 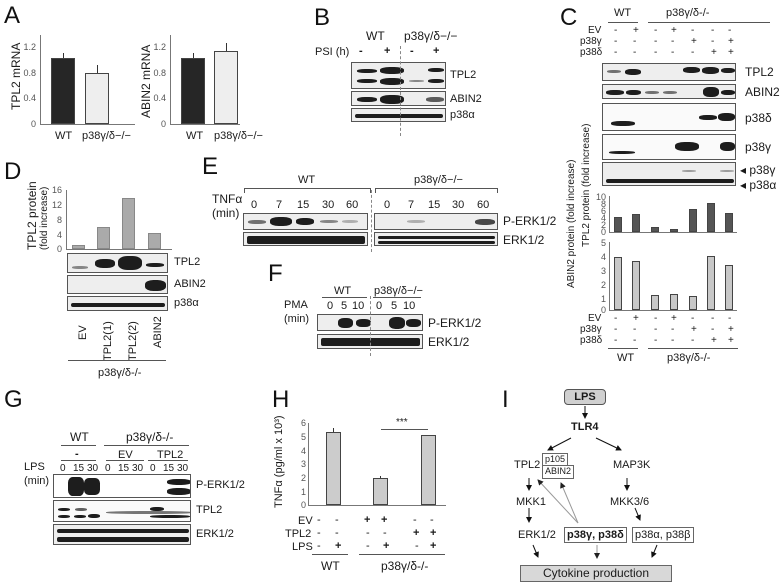 I want to click on g-treat-2: (min), so click(x=37, y=481).